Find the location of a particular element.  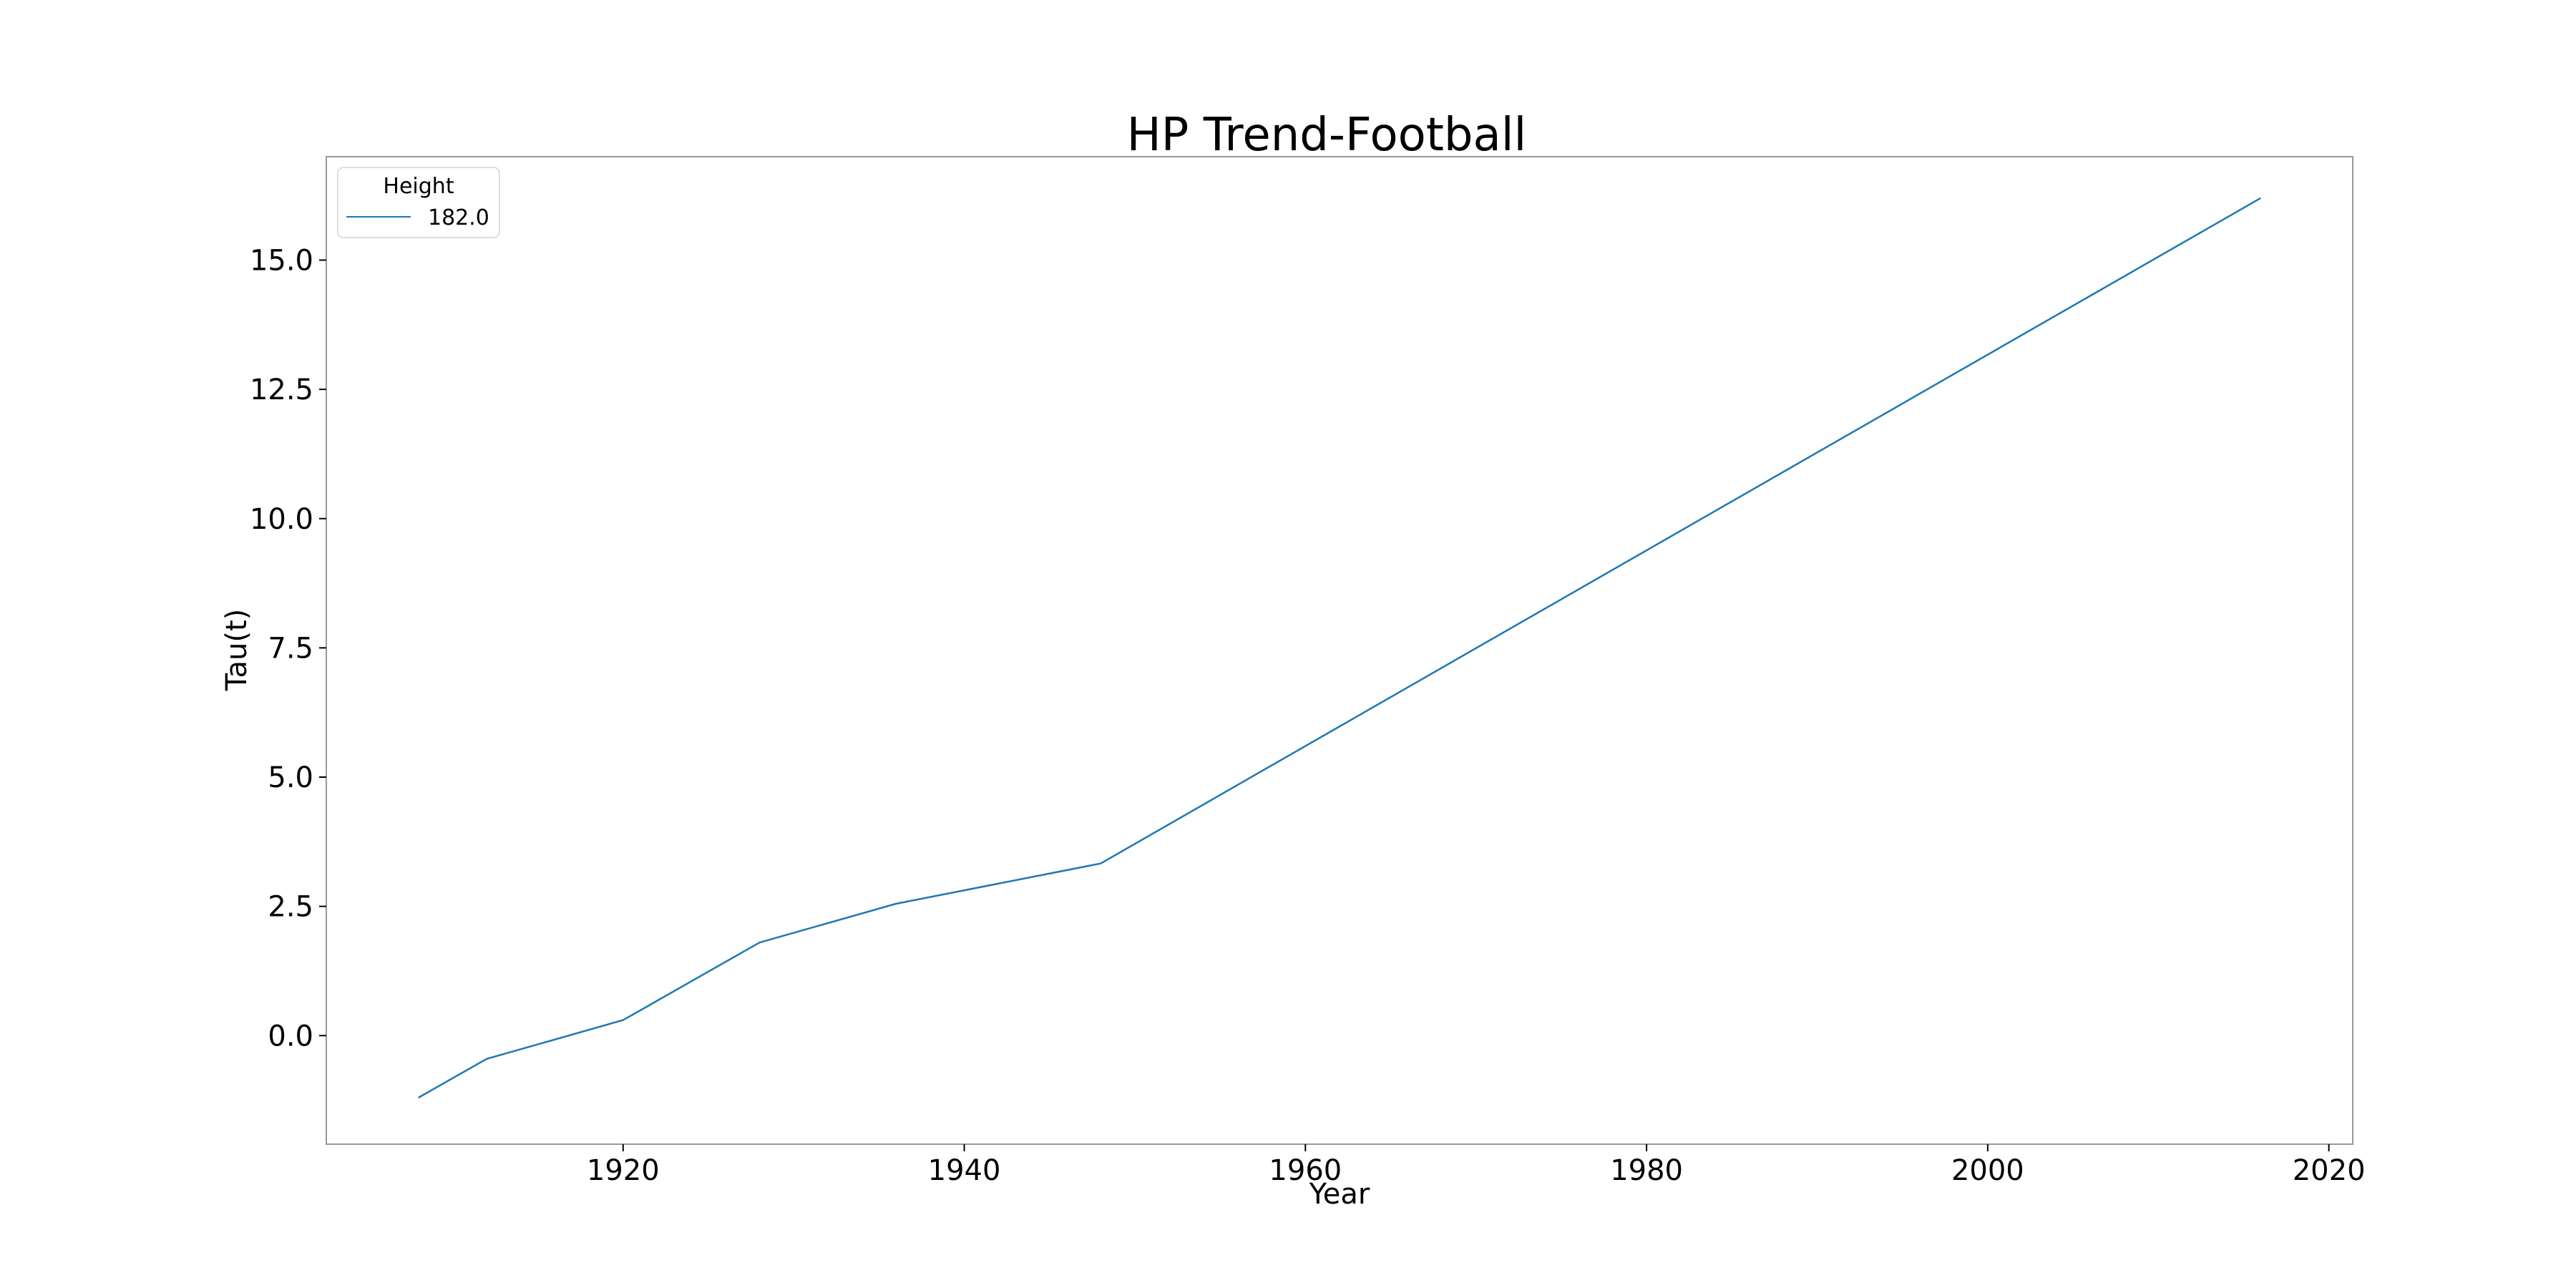

x-tick-label: 1940 is located at coordinates (964, 1170).